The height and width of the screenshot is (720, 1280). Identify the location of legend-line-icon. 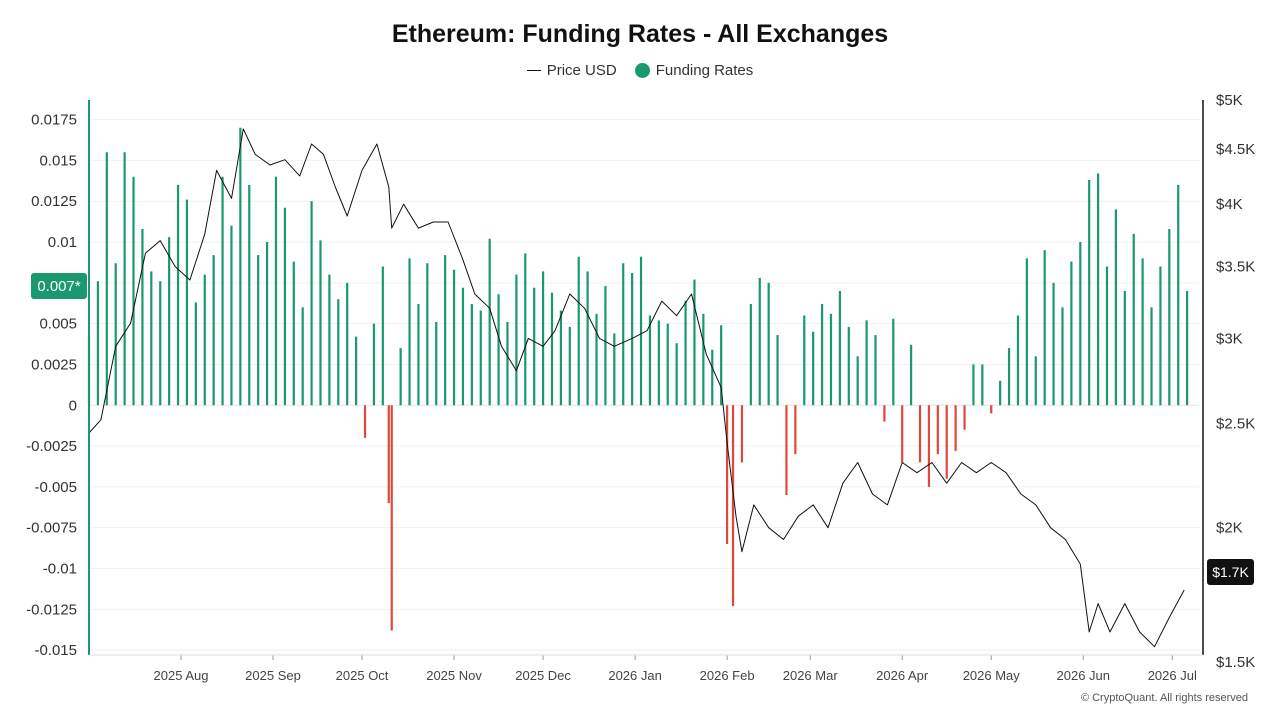
(533, 70).